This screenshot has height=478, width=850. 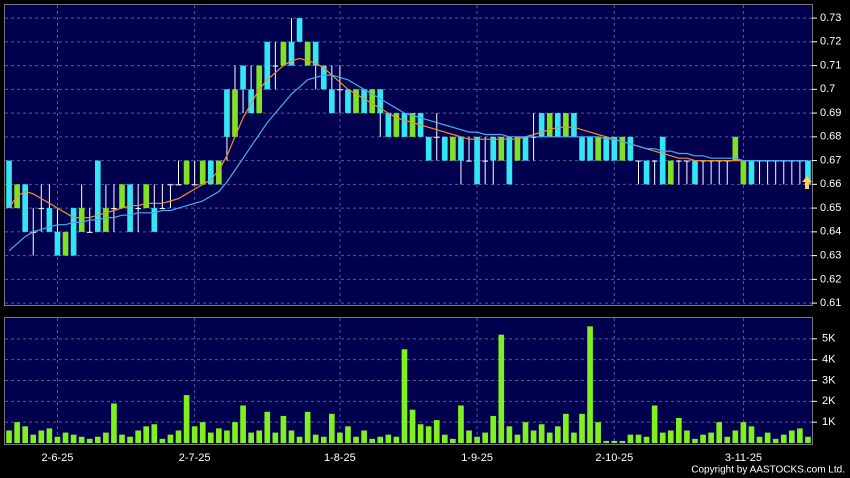 What do you see at coordinates (830, 279) in the screenshot?
I see `y-tick-label: 0.62` at bounding box center [830, 279].